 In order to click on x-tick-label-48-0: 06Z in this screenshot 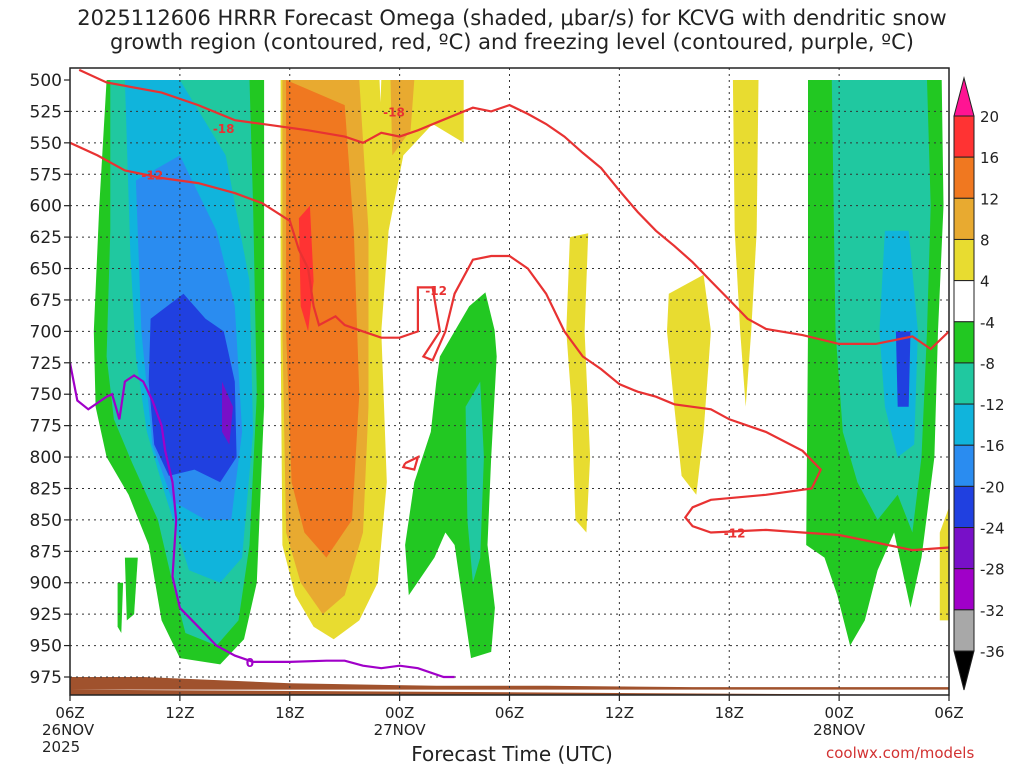, I will do `click(948, 713)`.